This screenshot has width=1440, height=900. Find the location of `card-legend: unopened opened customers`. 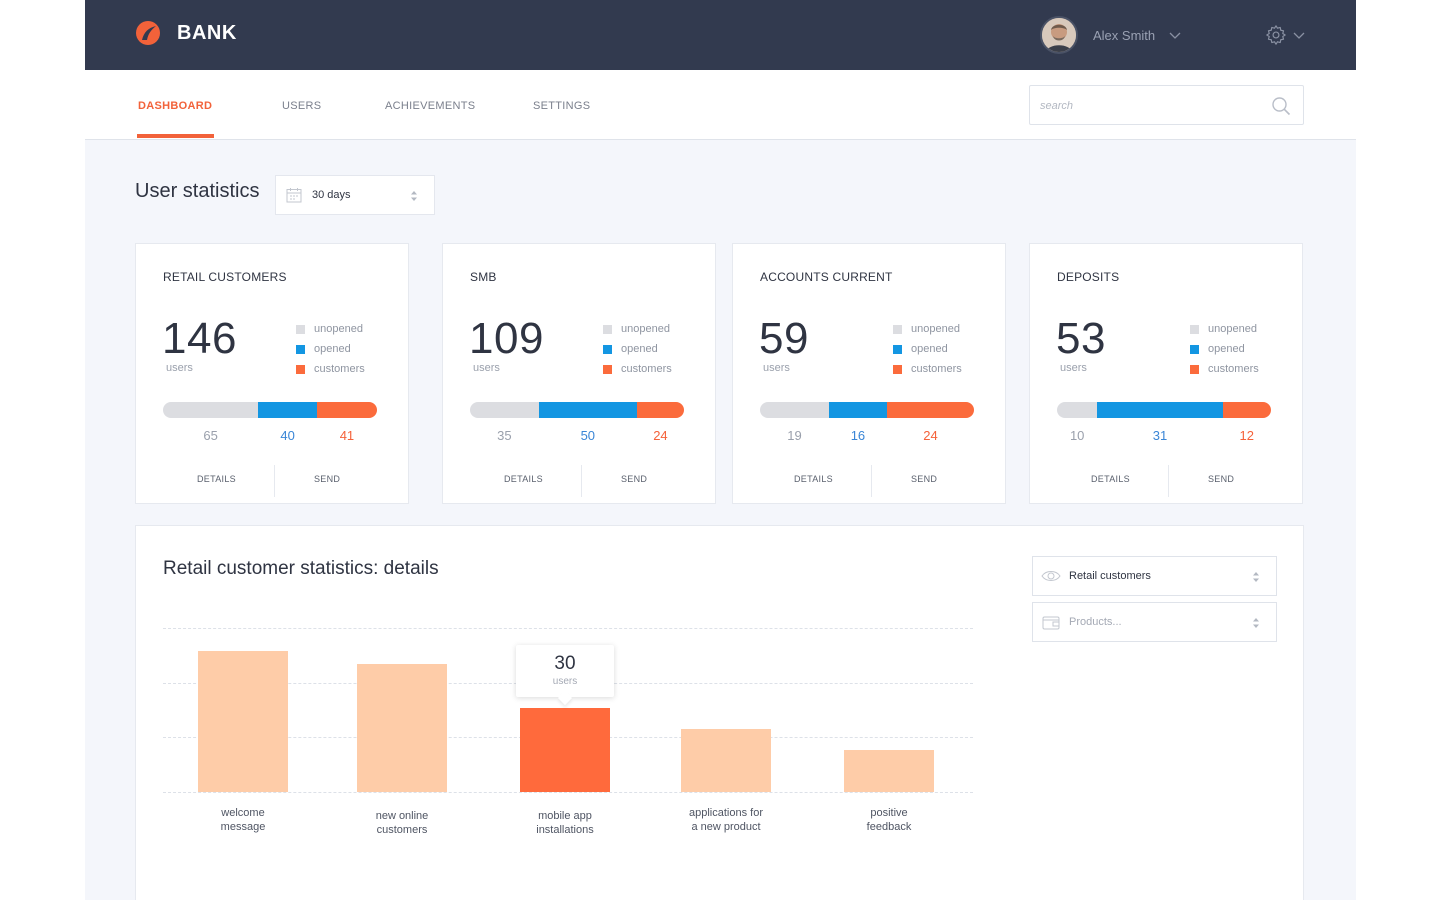

card-legend: unopened opened customers is located at coordinates (927, 349).